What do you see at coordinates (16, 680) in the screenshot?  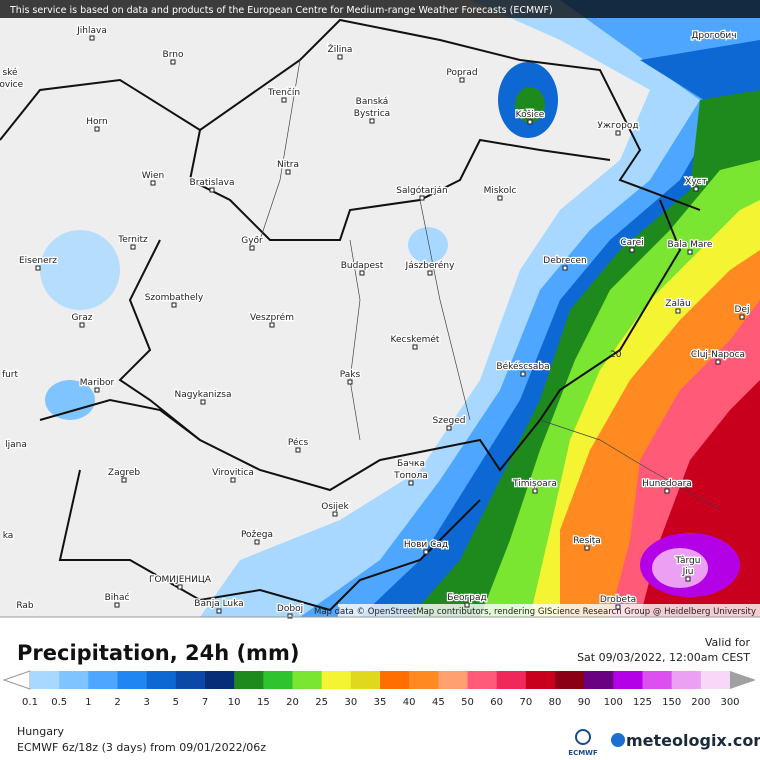 I see `under-swatch` at bounding box center [16, 680].